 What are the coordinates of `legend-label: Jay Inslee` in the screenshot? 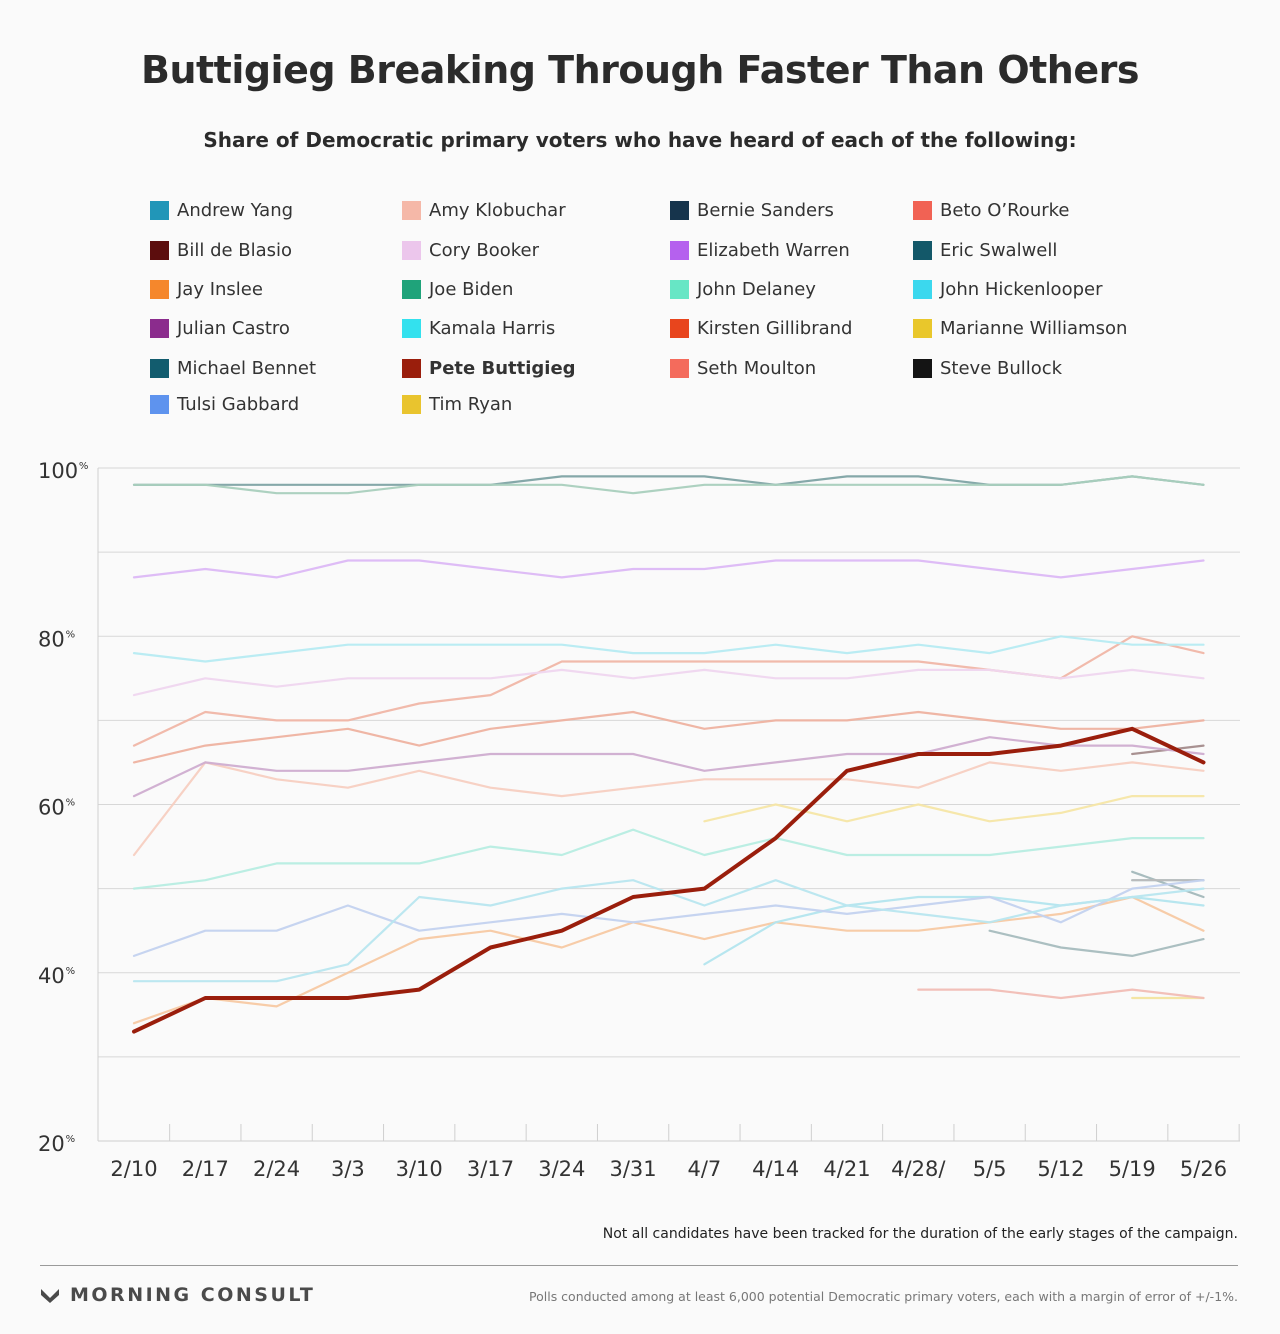 It's located at (220, 289).